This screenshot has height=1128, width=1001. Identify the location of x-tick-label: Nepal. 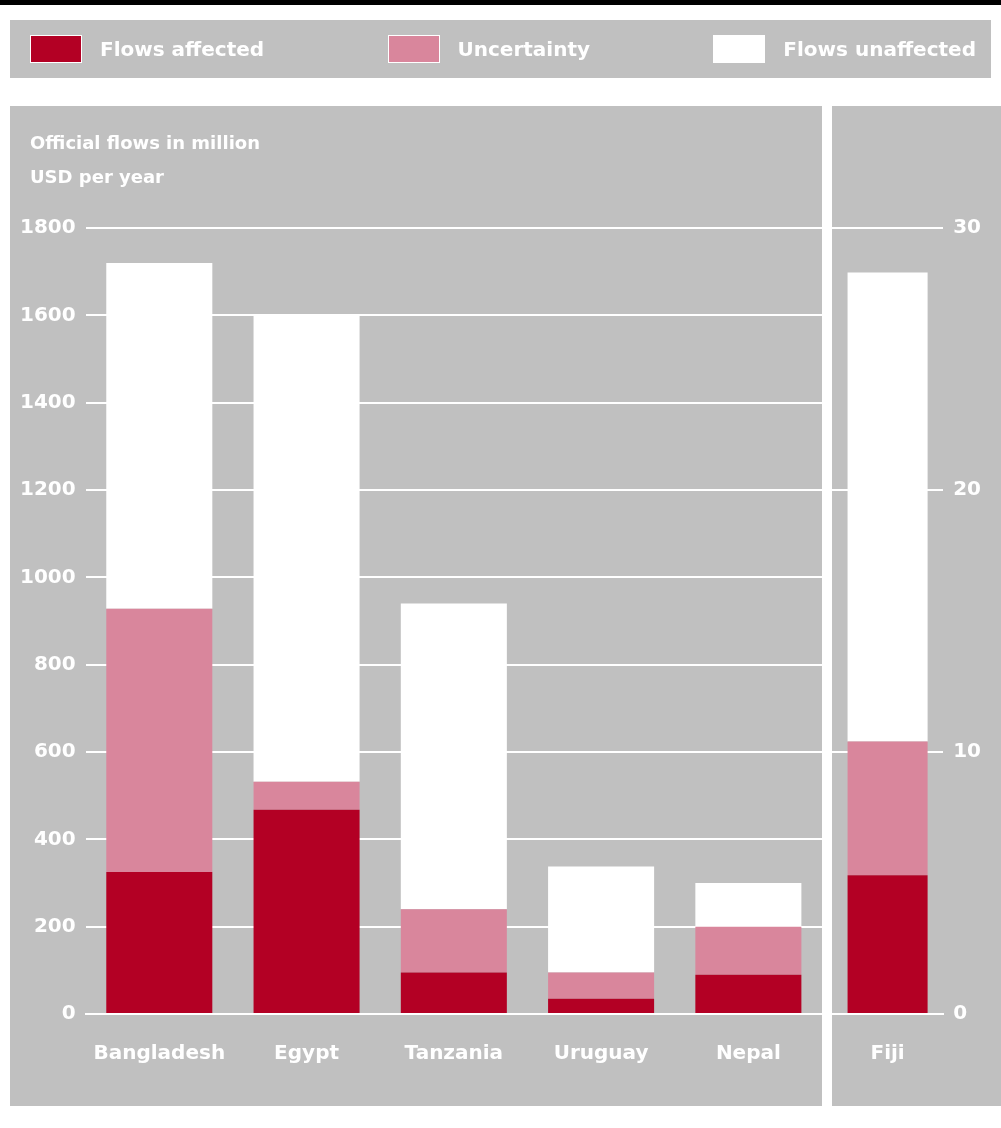
(748, 1052).